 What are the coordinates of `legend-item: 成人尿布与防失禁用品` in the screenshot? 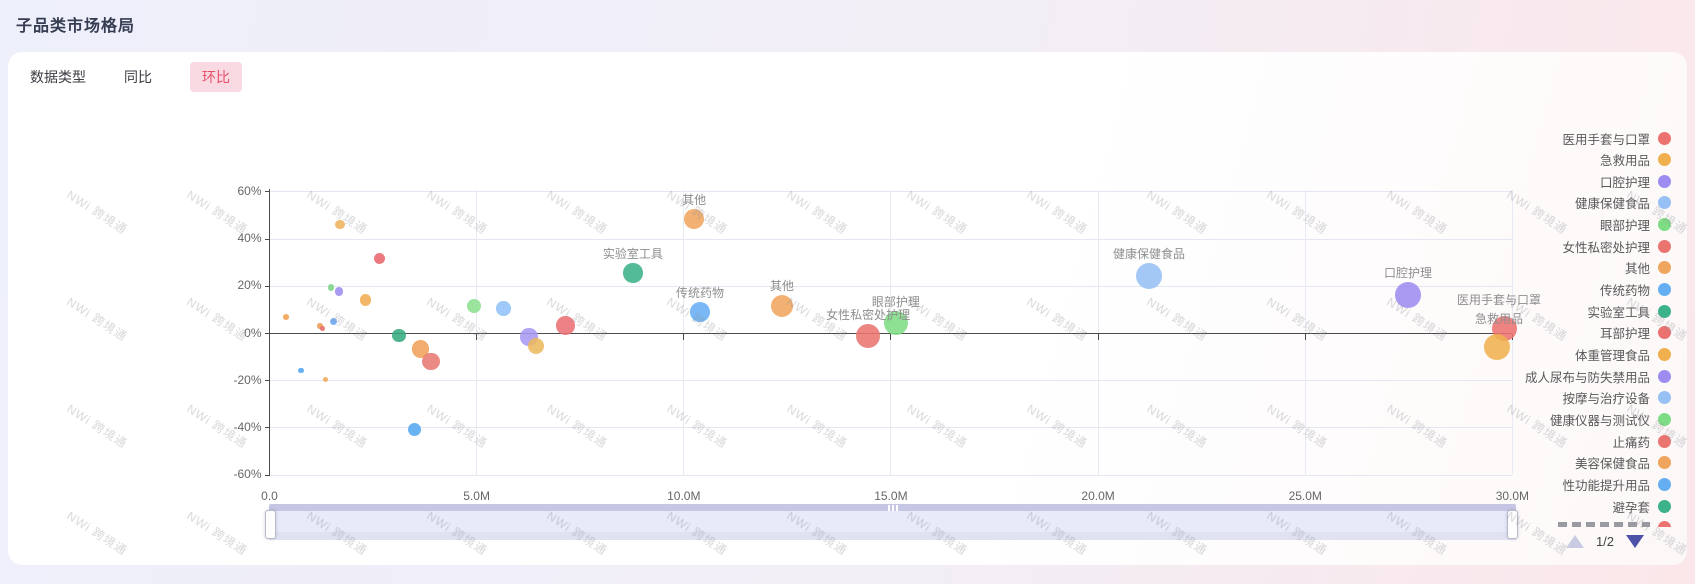 It's located at (1534, 376).